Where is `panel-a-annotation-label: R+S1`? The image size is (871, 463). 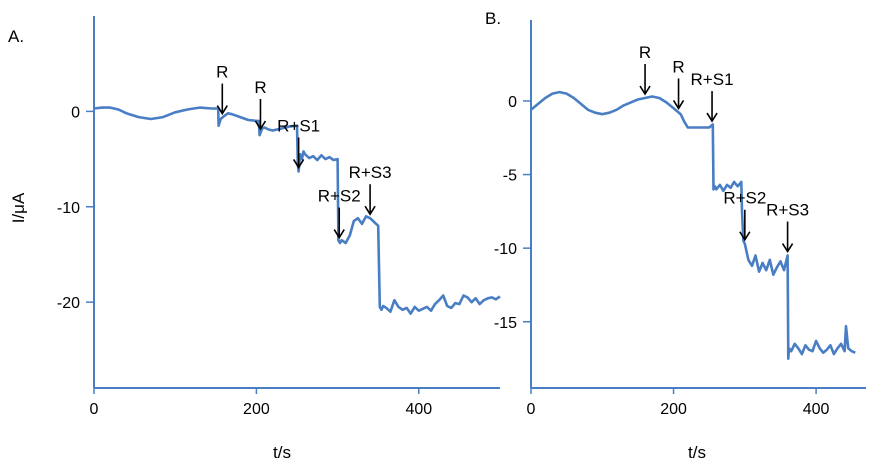
panel-a-annotation-label: R+S1 is located at coordinates (298, 125).